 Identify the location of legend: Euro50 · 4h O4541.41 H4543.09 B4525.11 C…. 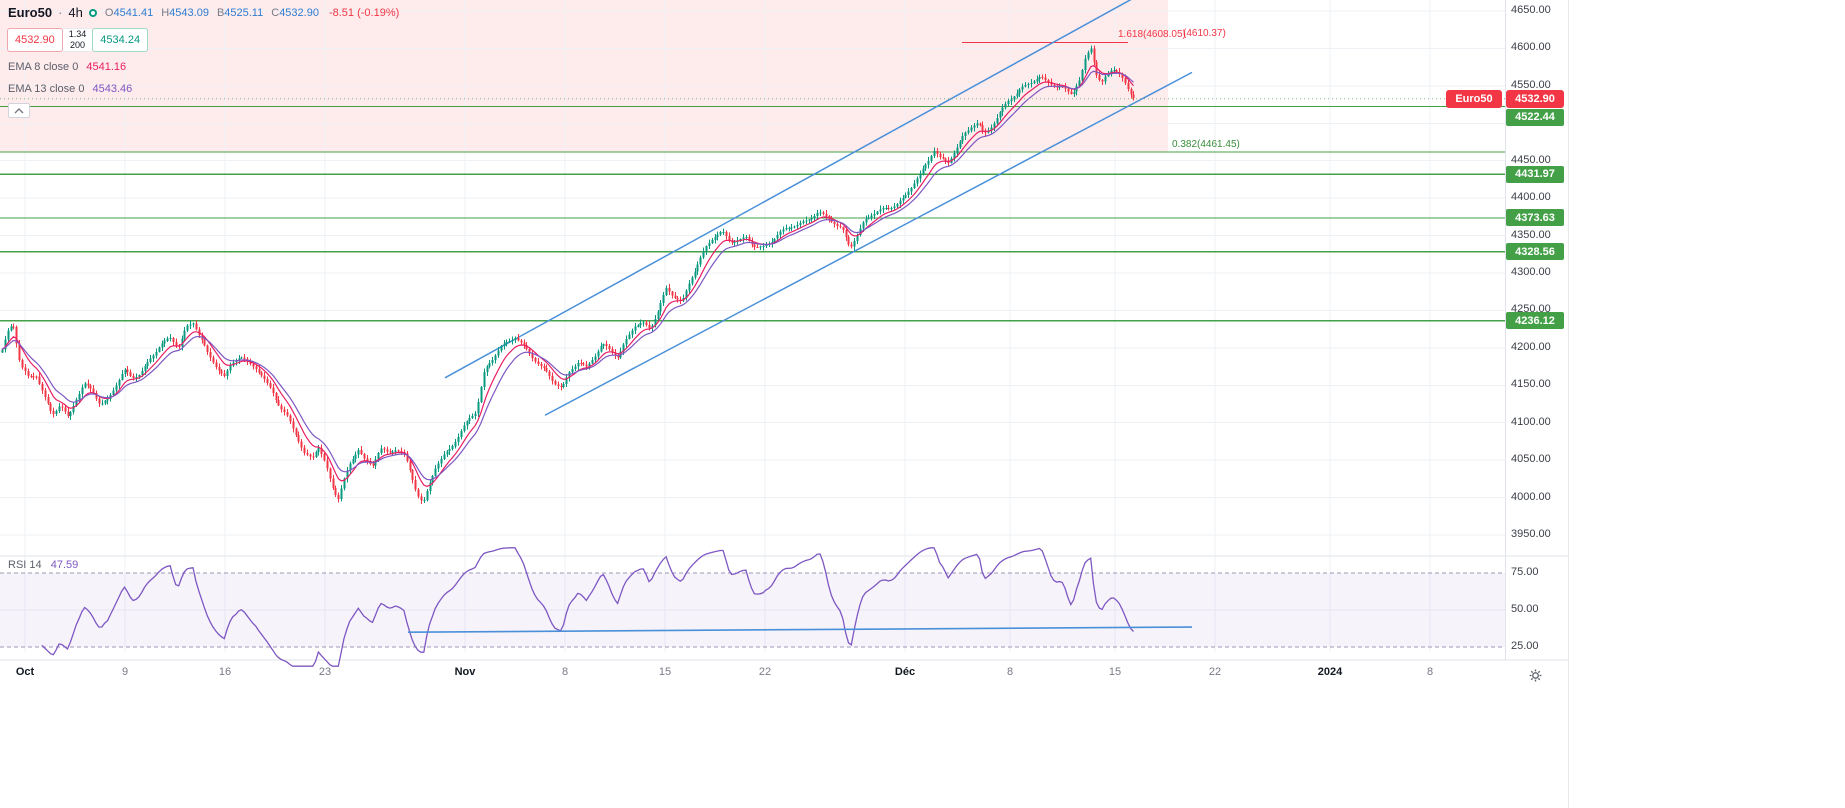
(203, 12).